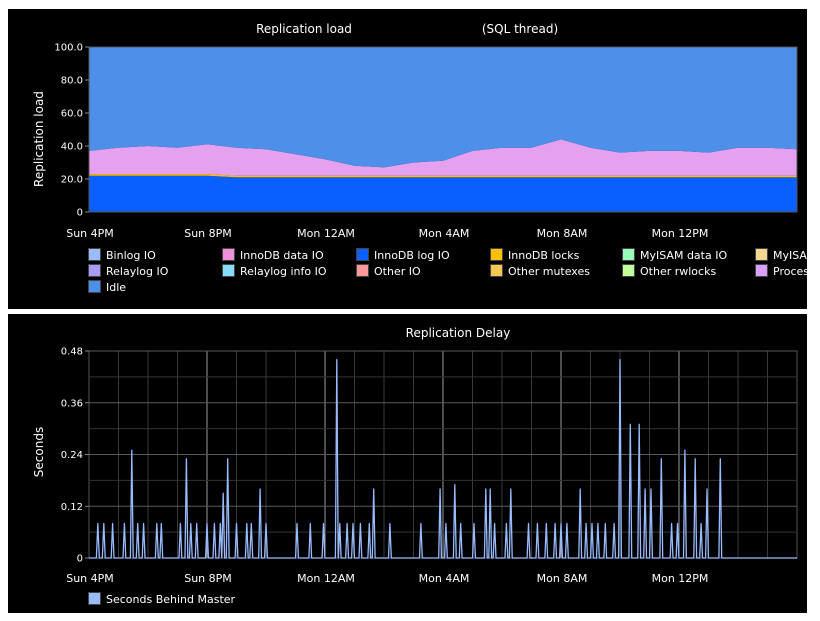 This screenshot has width=820, height=621. Describe the element at coordinates (72, 507) in the screenshot. I see `y-tick-label: 0.12` at that location.